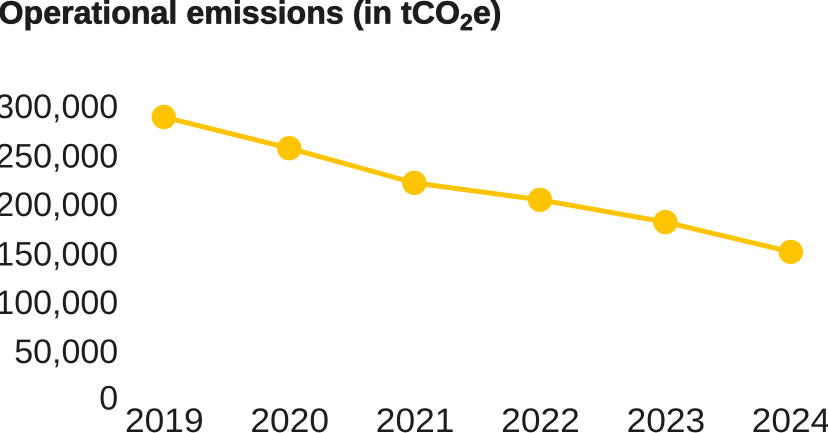 The height and width of the screenshot is (433, 828). What do you see at coordinates (108, 398) in the screenshot?
I see `svg-text: 0` at bounding box center [108, 398].